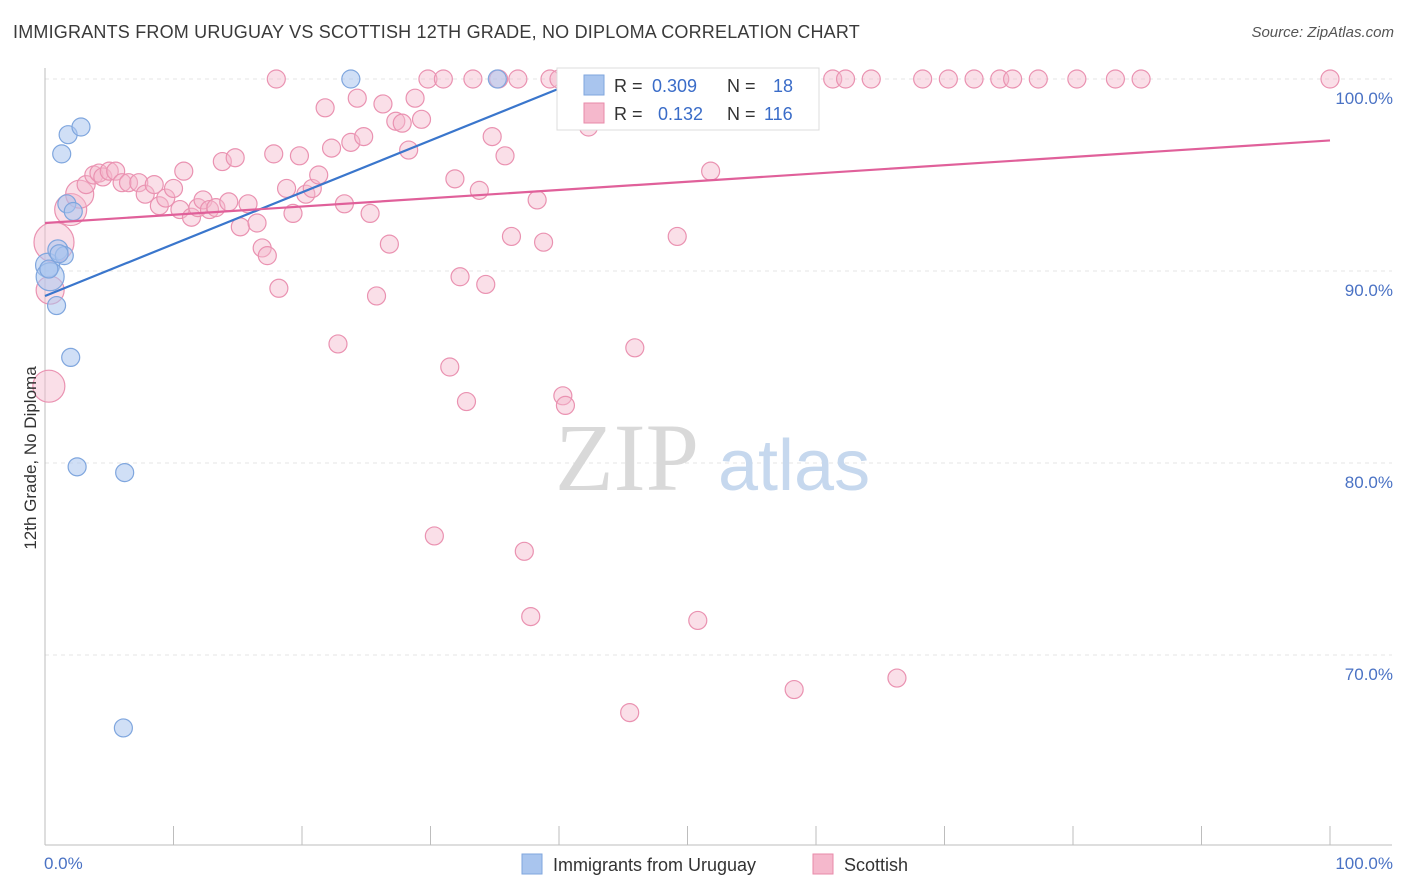 The width and height of the screenshot is (1406, 892). I want to click on stats-blue-n-value: 18, so click(783, 86).